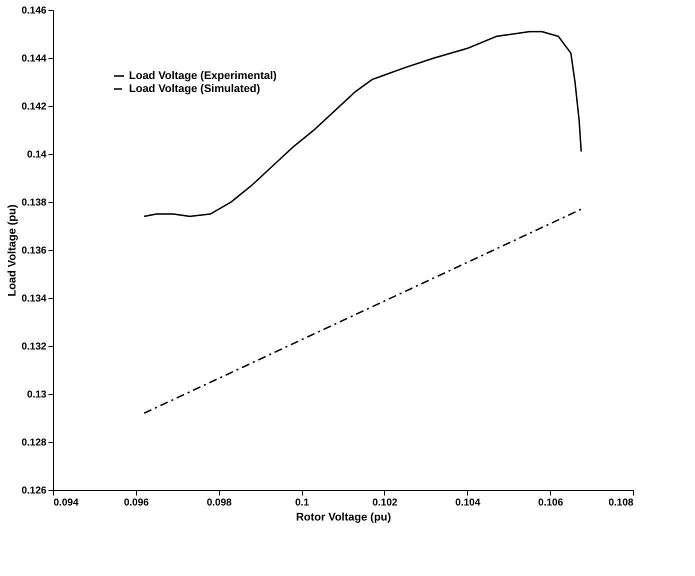 This screenshot has height=576, width=695. I want to click on x-tick-label: 0.106, so click(551, 503).